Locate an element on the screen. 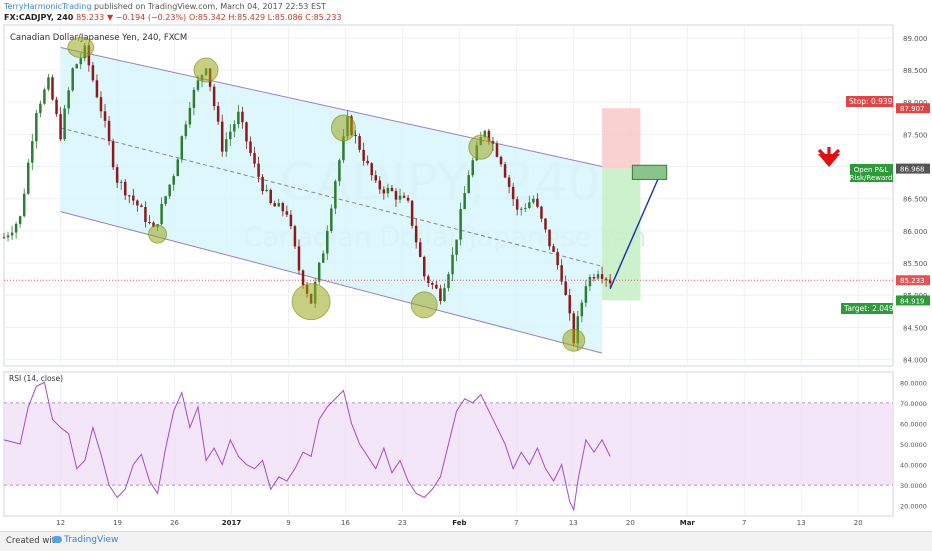 The height and width of the screenshot is (551, 932). y-tick-label: 87.500 is located at coordinates (915, 135).